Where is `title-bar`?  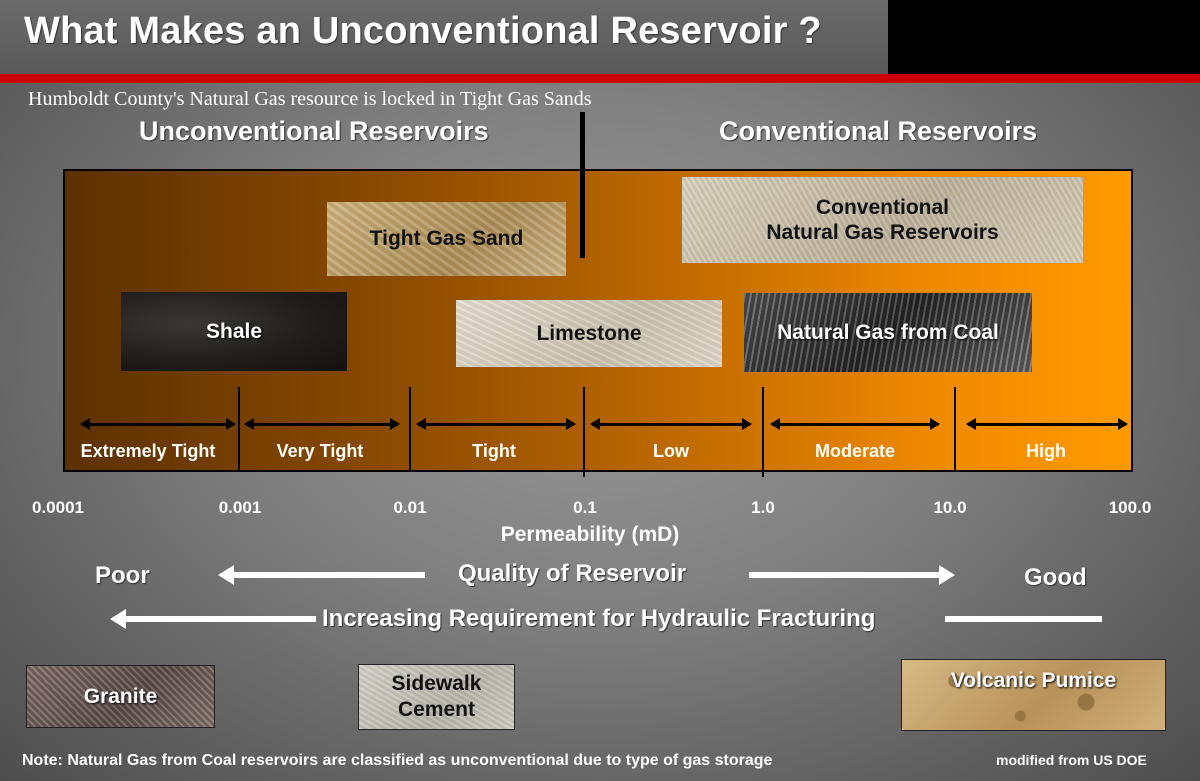 title-bar is located at coordinates (444, 37).